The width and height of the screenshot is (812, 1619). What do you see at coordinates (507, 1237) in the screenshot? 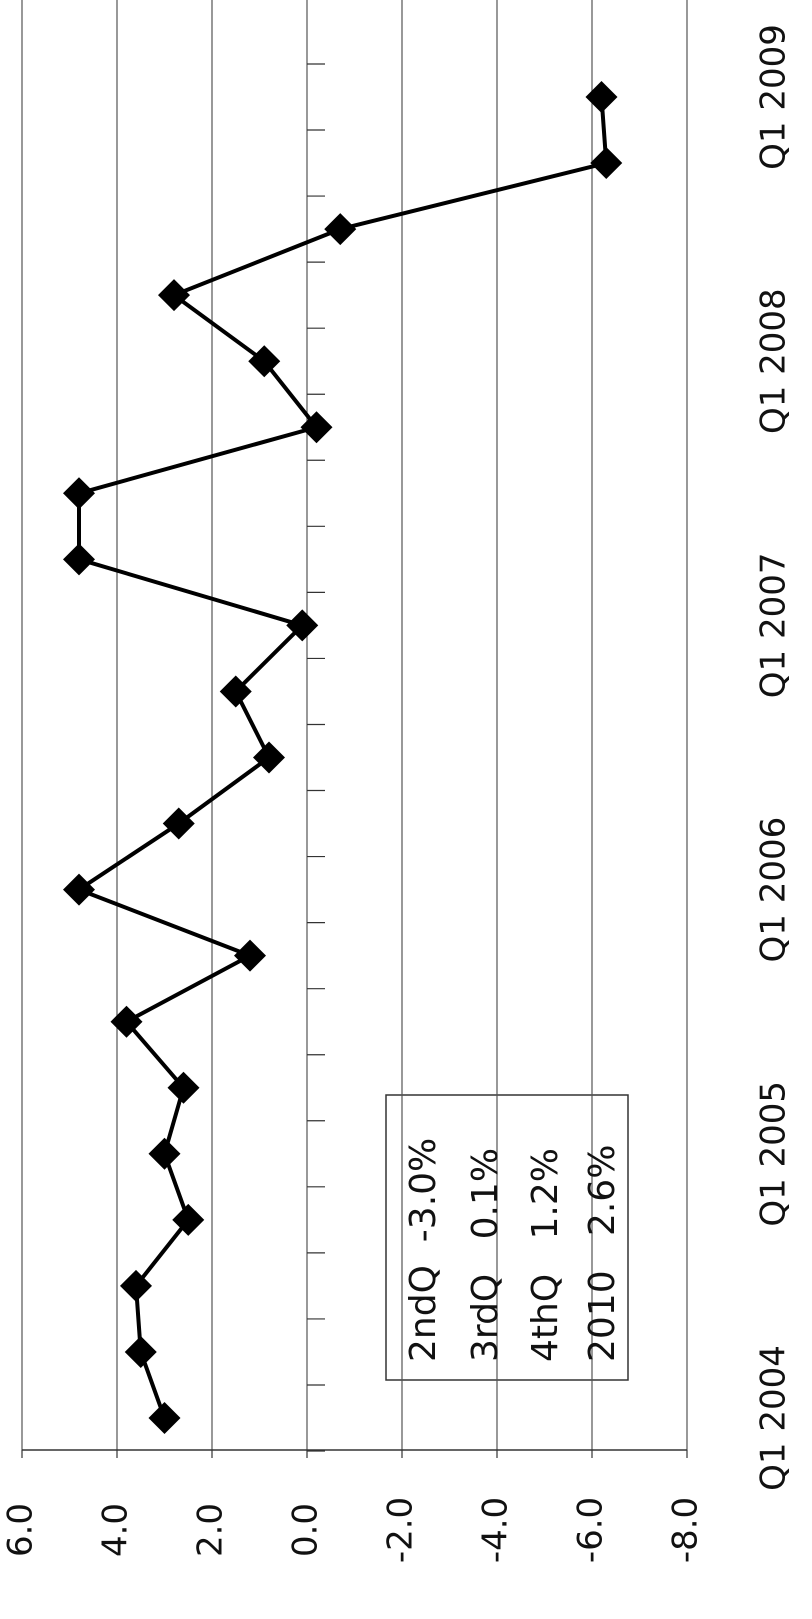
I see `annotation-box` at bounding box center [507, 1237].